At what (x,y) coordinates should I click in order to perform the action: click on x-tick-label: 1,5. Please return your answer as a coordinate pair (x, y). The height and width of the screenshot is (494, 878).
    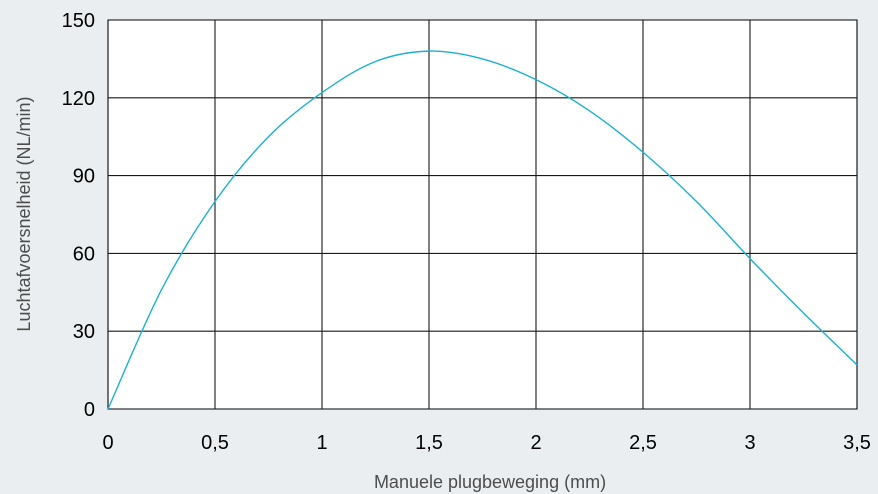
    Looking at the image, I should click on (429, 443).